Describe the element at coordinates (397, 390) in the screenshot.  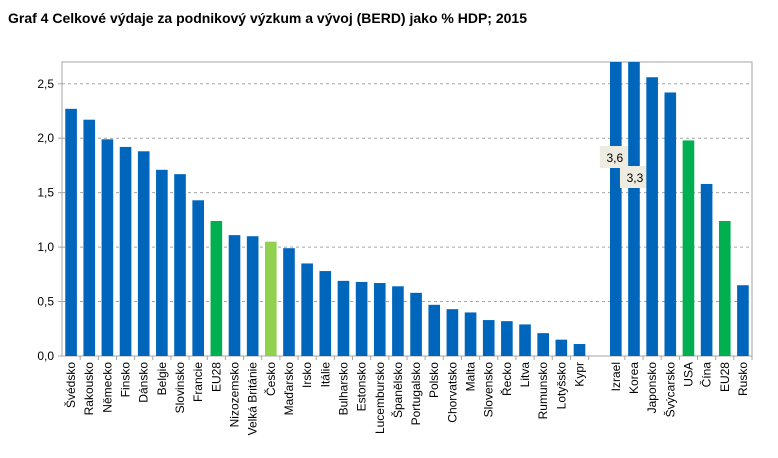
I see `x-tick-label: Španělsko` at that location.